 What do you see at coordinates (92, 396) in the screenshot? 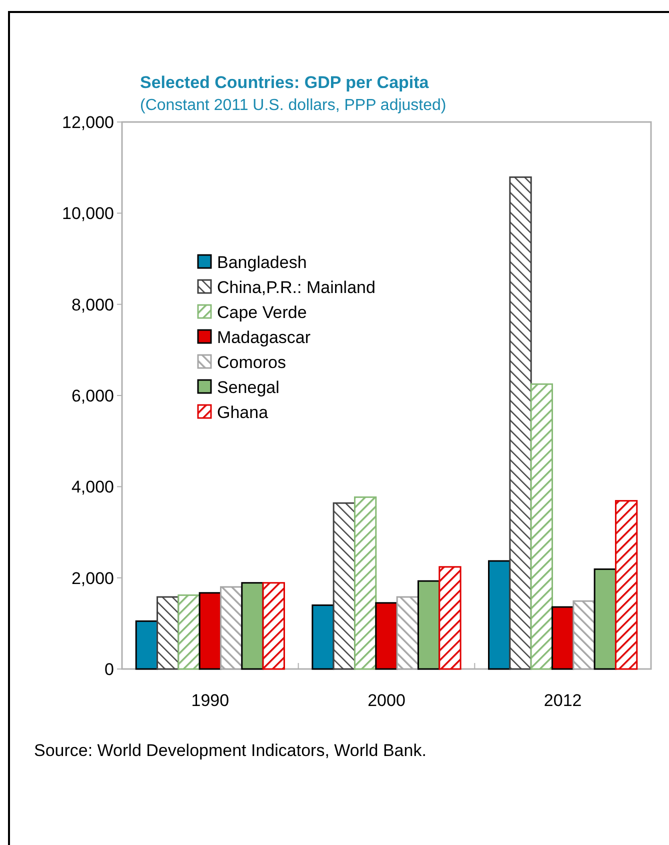
I see `y-tick-label: 6,000` at bounding box center [92, 396].